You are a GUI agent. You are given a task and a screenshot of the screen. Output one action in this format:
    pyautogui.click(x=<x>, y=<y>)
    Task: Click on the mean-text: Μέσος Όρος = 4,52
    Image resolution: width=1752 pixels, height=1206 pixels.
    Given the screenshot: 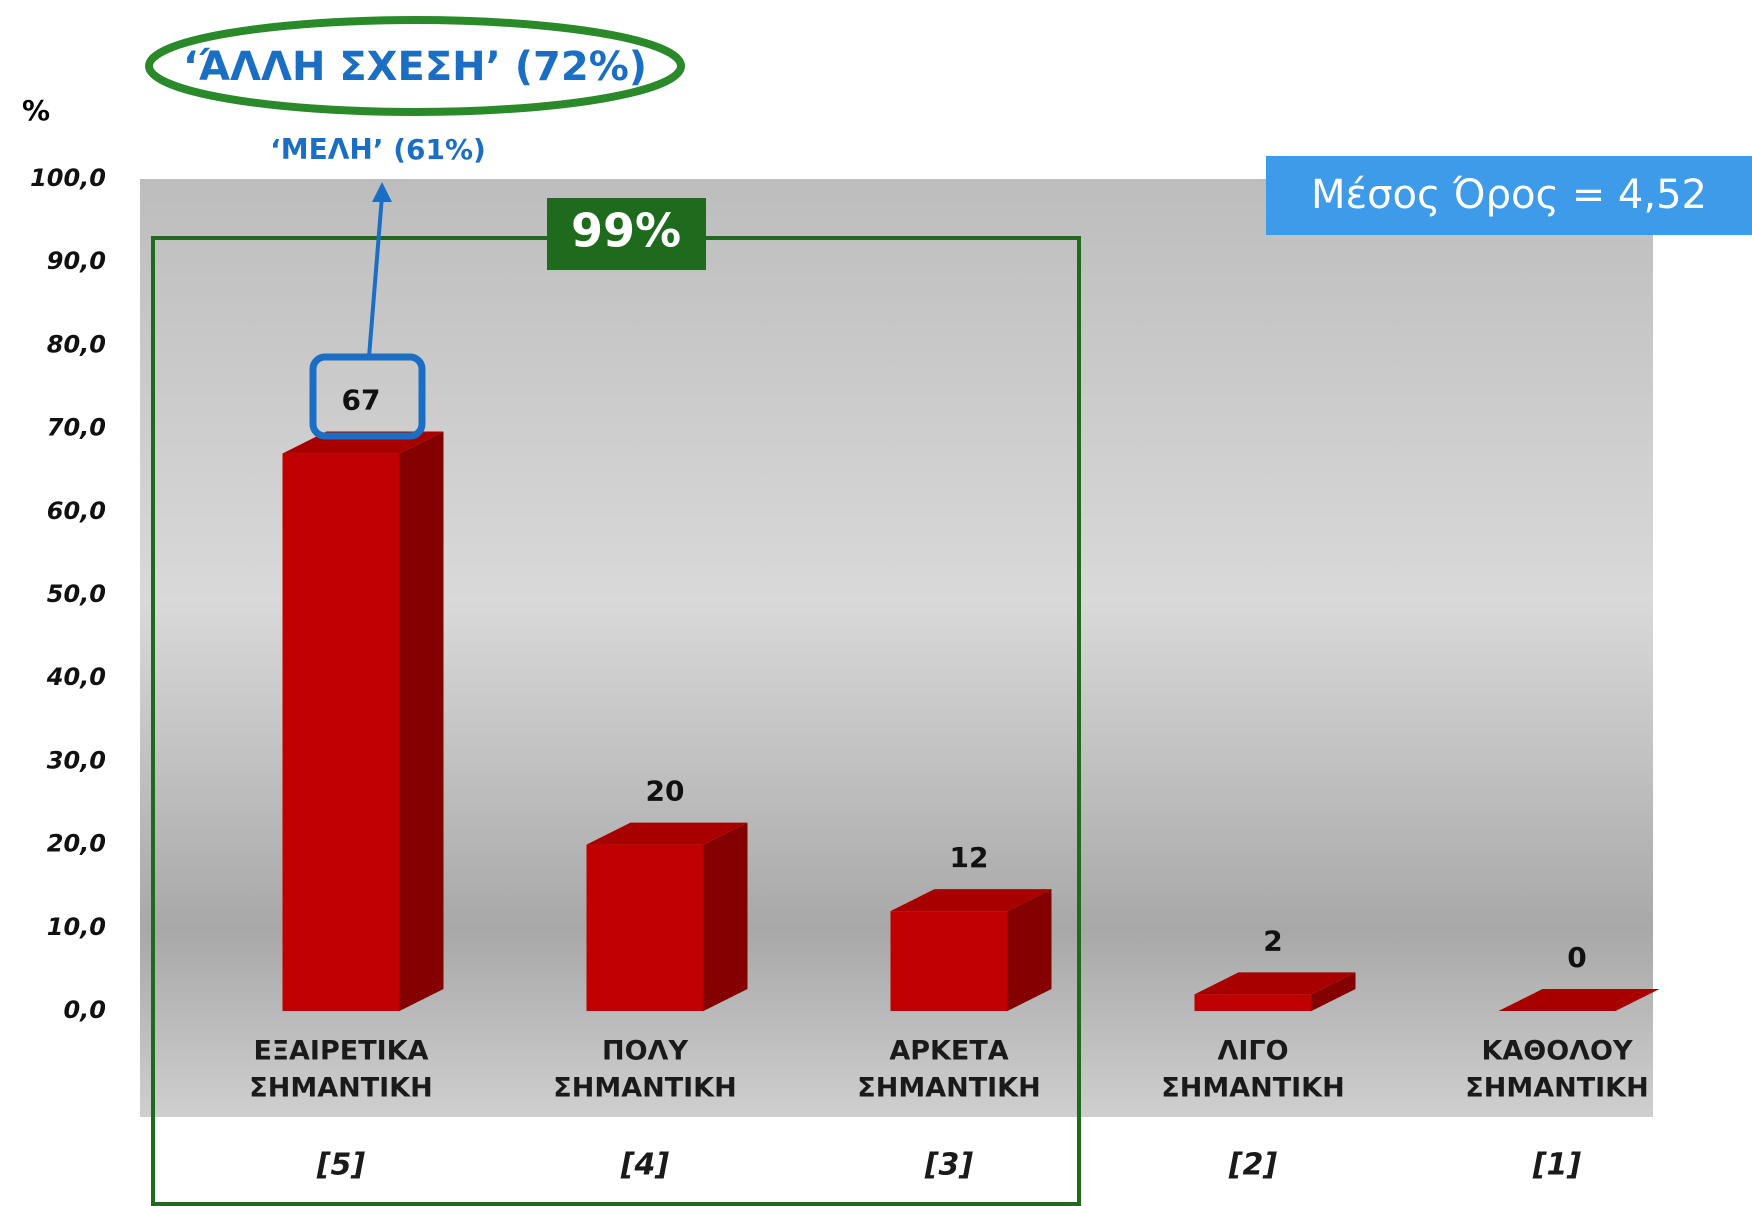 What is the action you would take?
    pyautogui.click(x=1509, y=195)
    